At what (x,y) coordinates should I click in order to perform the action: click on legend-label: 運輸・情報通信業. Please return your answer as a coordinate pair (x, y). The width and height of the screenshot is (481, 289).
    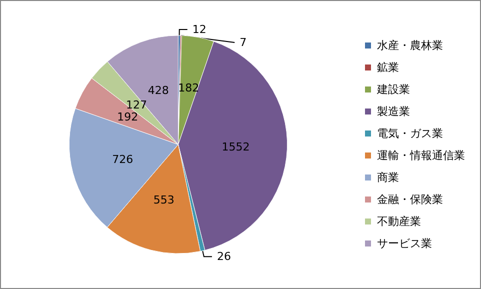
    Looking at the image, I should click on (421, 155).